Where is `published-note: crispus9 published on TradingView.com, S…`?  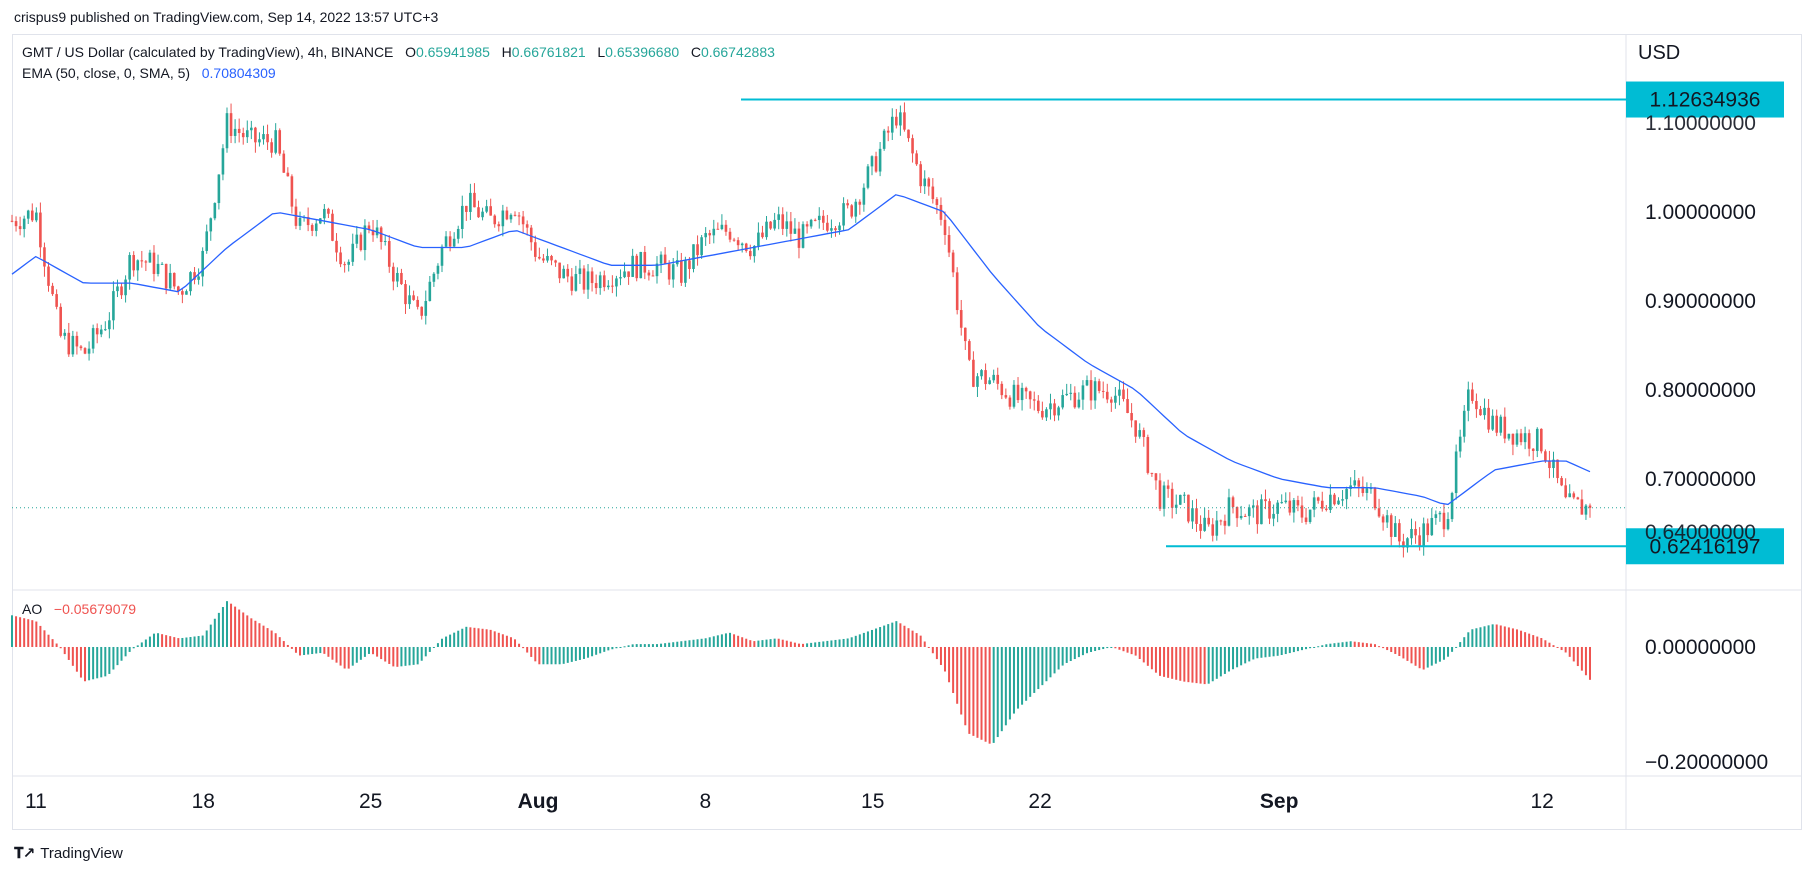 published-note: crispus9 published on TradingView.com, S… is located at coordinates (226, 17).